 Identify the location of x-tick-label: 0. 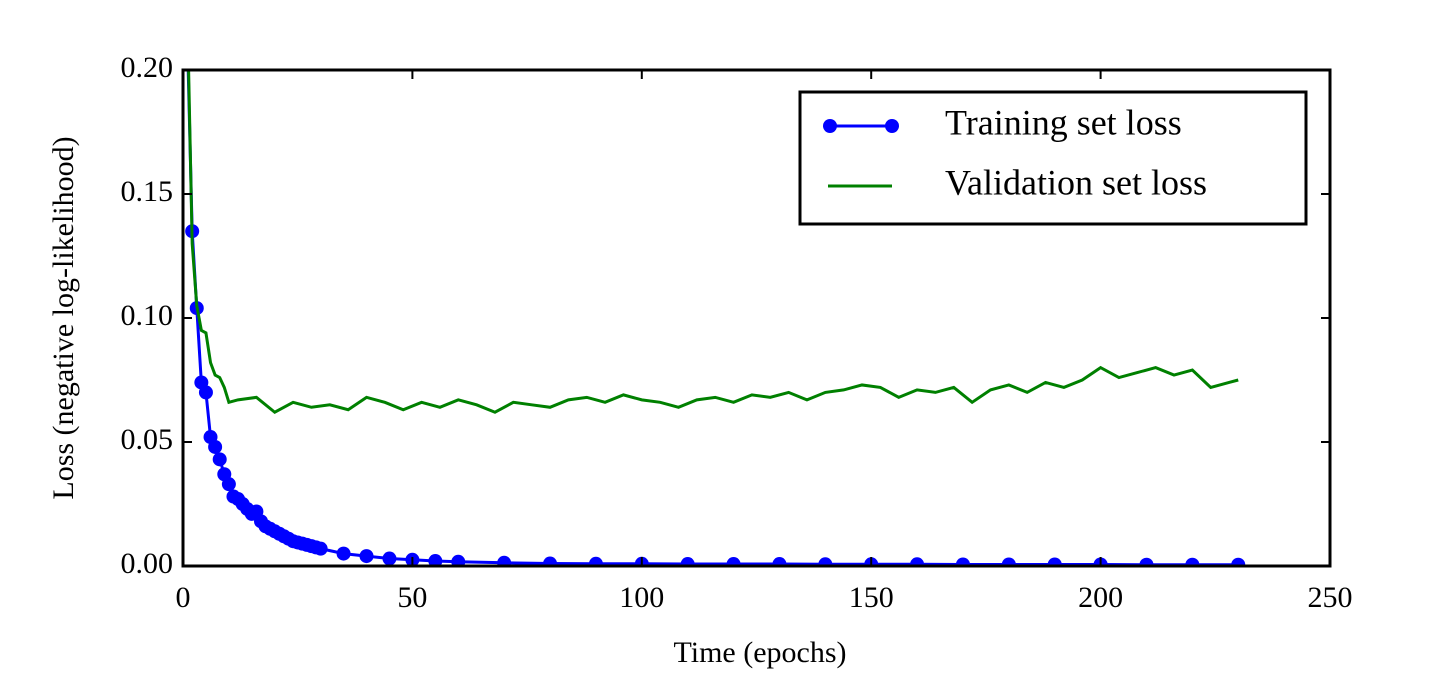
(183, 597).